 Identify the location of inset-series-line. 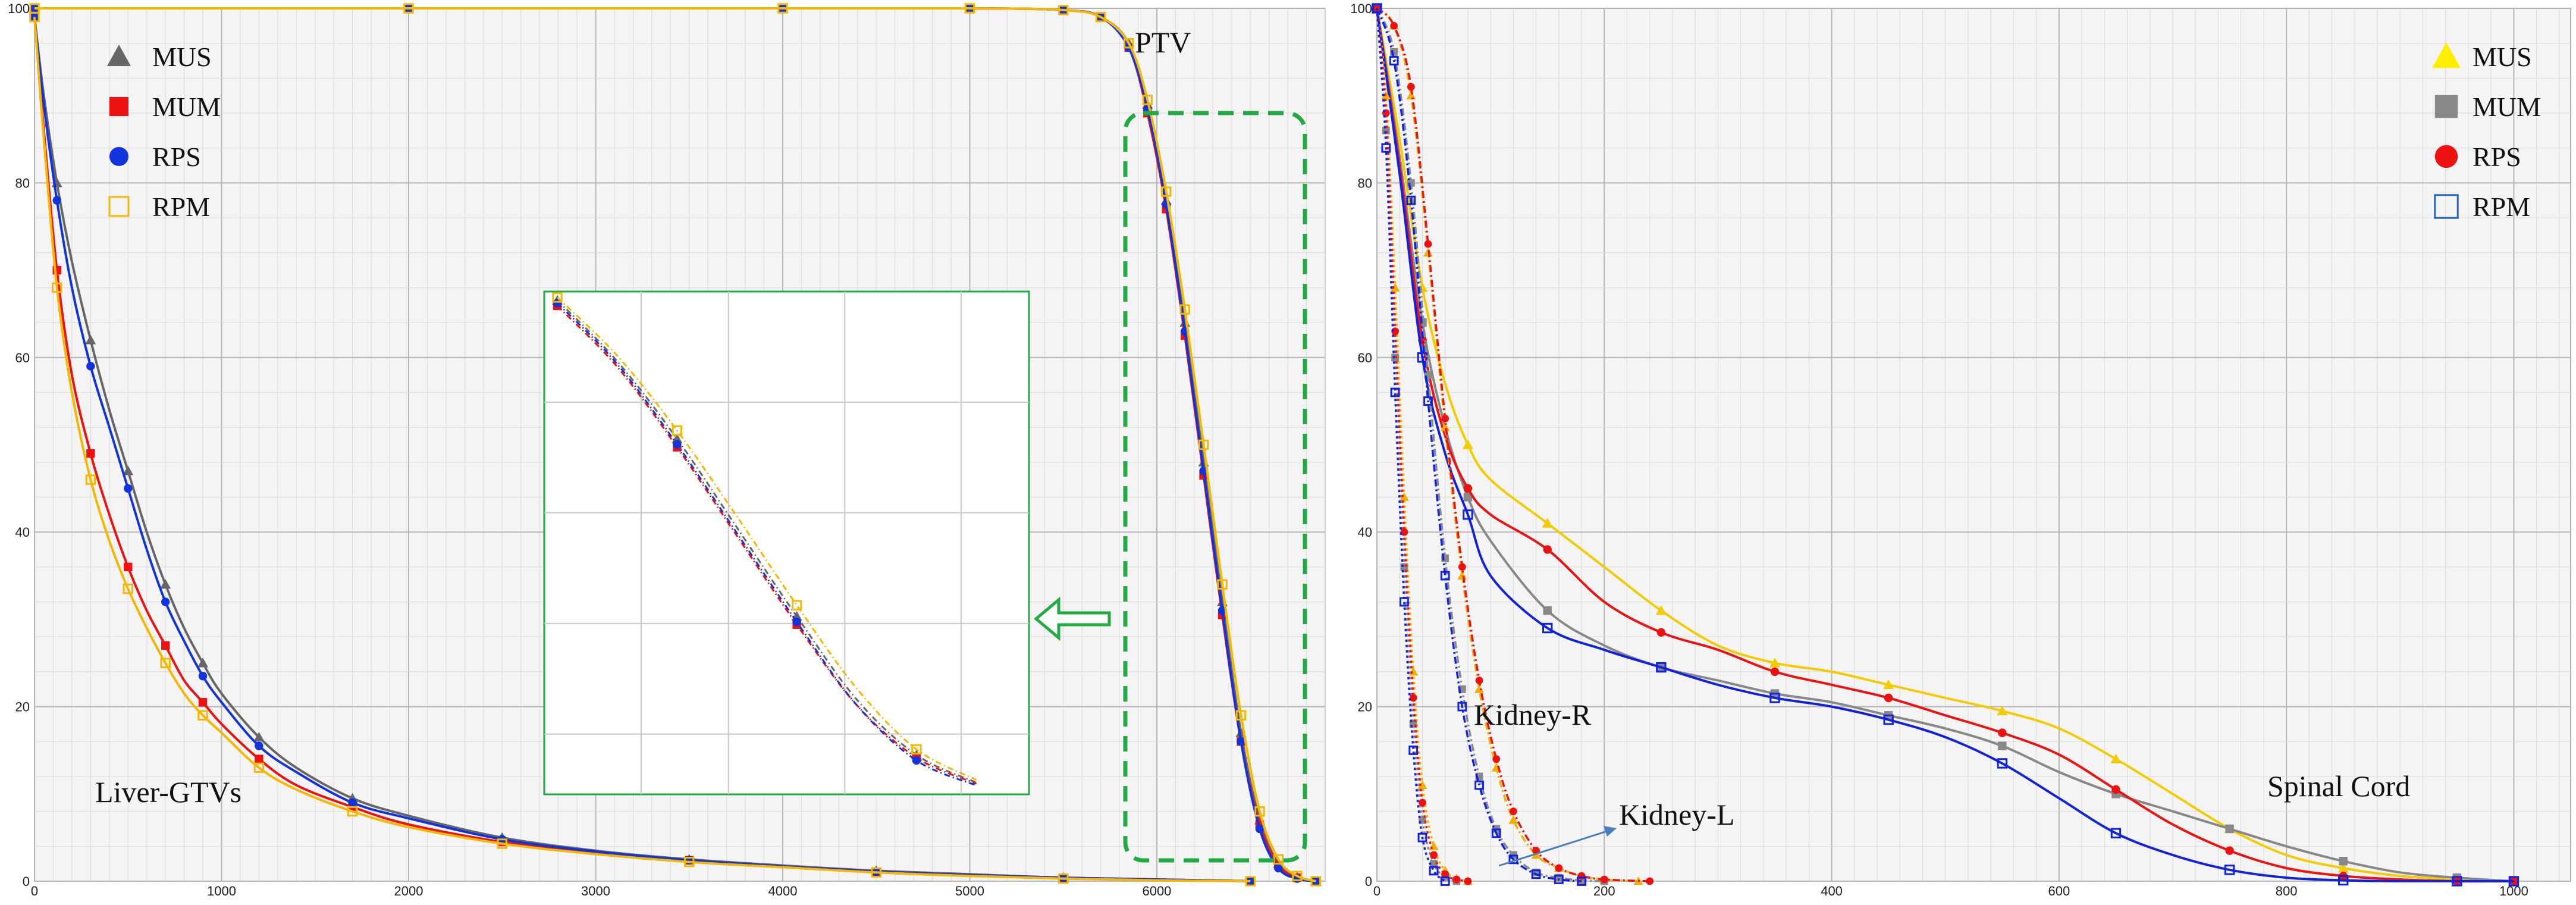
(767, 538).